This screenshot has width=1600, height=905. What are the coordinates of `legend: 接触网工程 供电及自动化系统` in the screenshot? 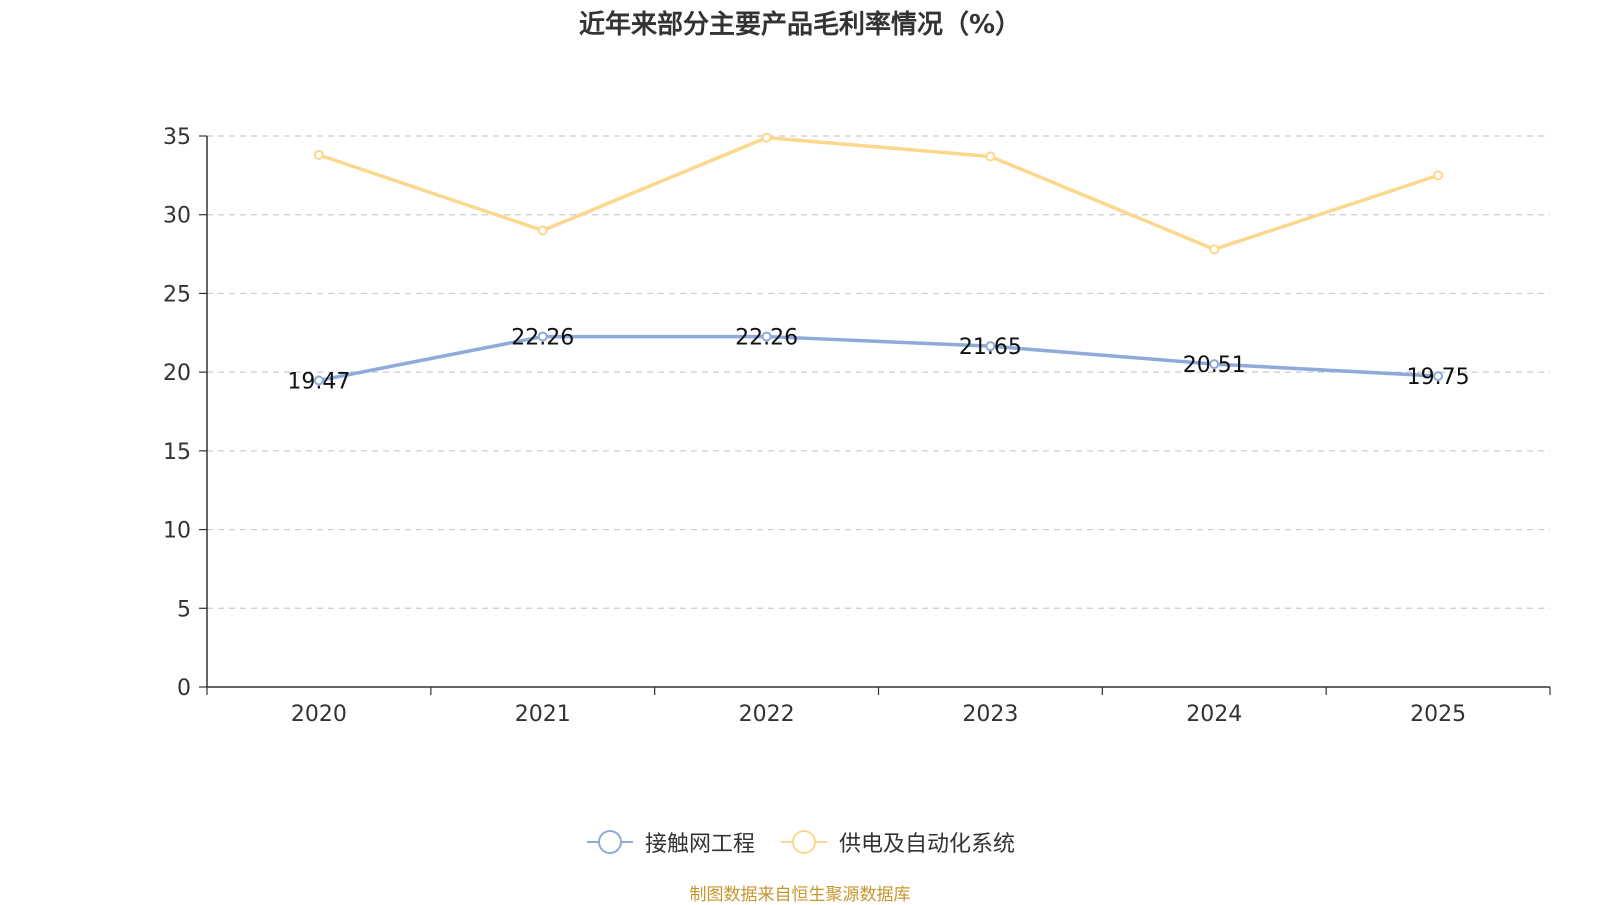 It's located at (800, 842).